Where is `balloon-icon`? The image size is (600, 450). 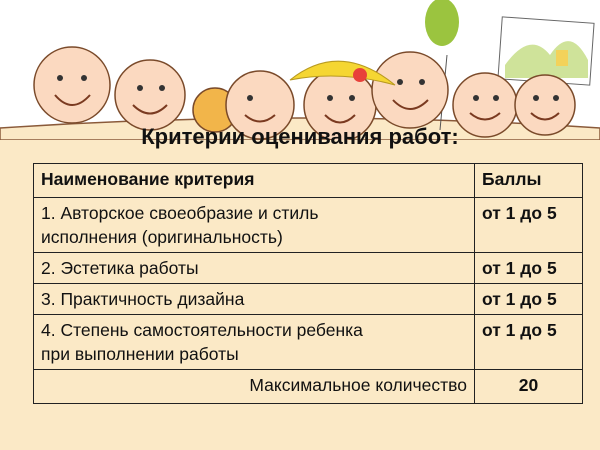
balloon-icon is located at coordinates (442, 23).